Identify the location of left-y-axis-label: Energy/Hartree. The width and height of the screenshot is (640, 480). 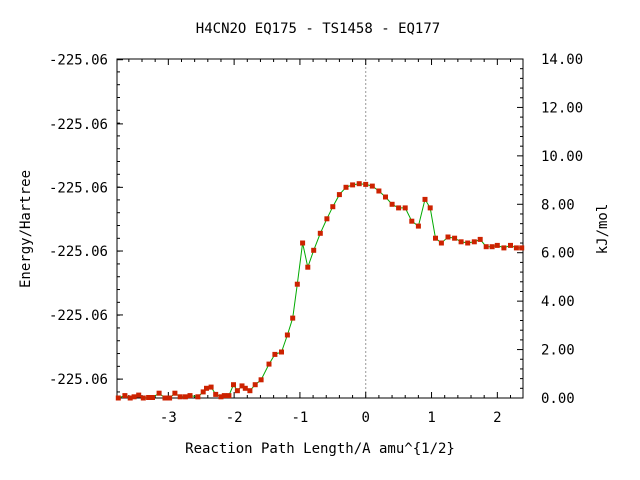
(26, 229).